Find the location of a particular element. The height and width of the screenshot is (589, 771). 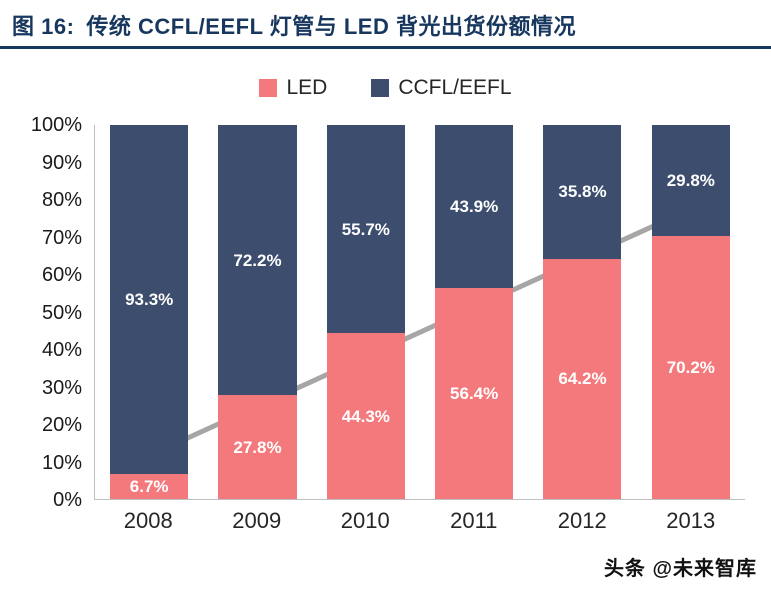

legend-item-led: LED is located at coordinates (293, 88).